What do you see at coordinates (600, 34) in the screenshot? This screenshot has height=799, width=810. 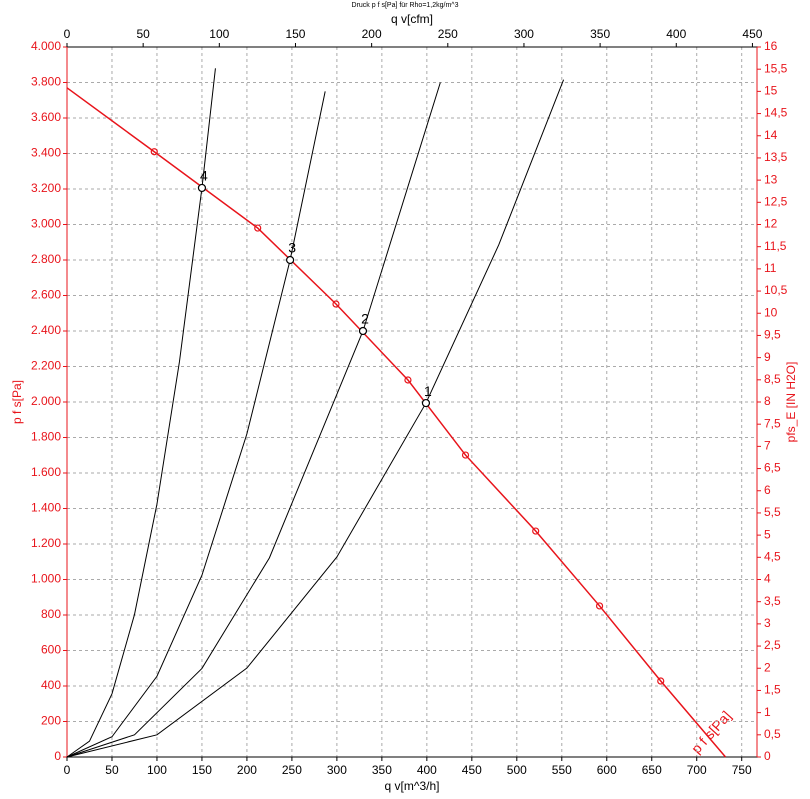 I see `x2-tick-label: 350` at bounding box center [600, 34].